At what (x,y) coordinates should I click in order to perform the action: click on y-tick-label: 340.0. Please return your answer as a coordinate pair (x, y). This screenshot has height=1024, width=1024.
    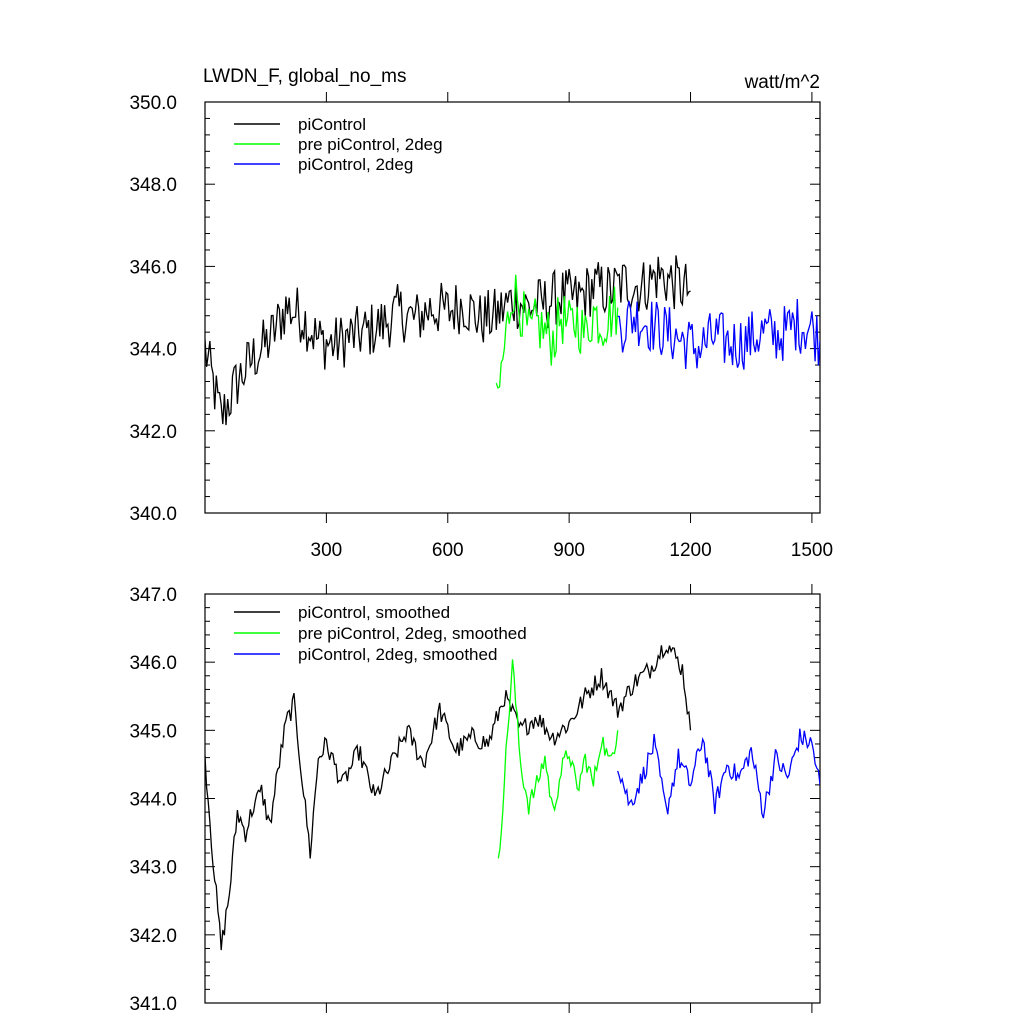
    Looking at the image, I should click on (153, 514).